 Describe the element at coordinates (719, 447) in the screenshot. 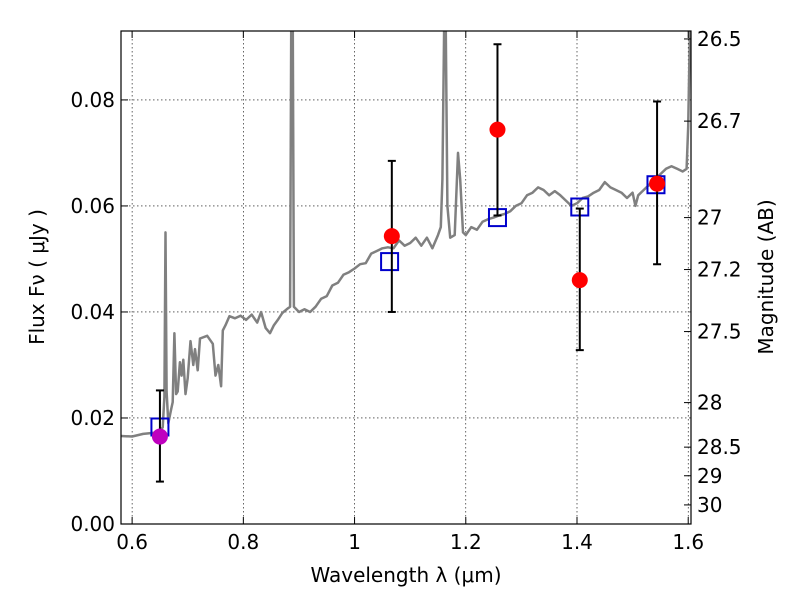

I see `right-tick-label: 28.5` at that location.